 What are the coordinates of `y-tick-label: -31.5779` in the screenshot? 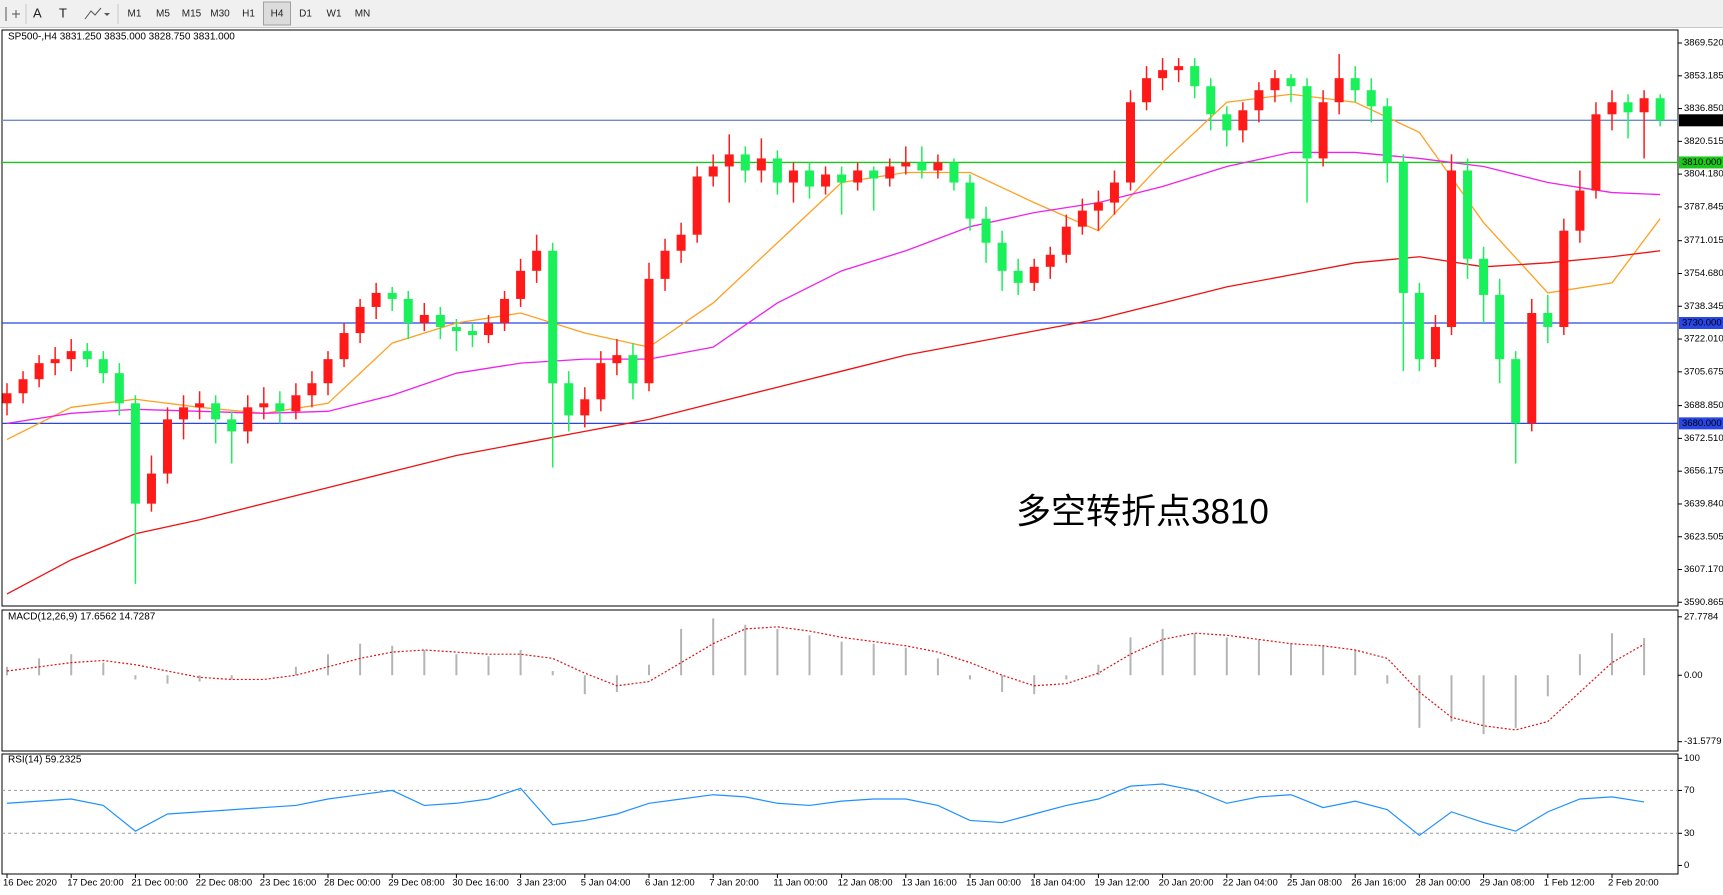 It's located at (1703, 741).